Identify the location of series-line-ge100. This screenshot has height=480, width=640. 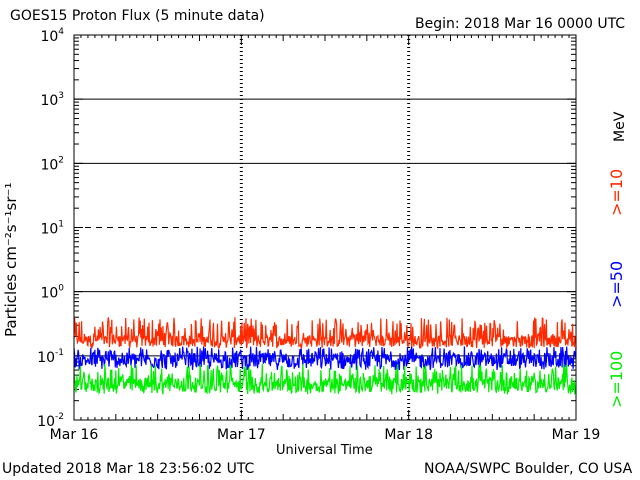
(325, 379).